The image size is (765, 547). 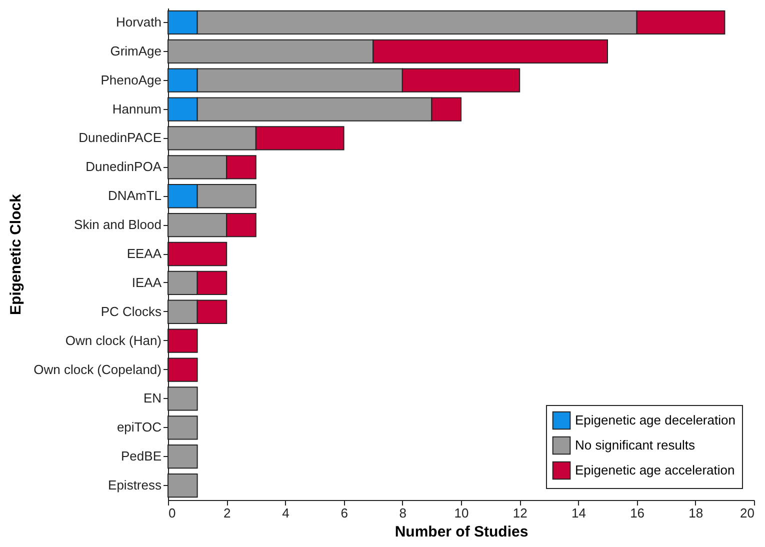 I want to click on y-tick-label: GrimAge, so click(x=136, y=50).